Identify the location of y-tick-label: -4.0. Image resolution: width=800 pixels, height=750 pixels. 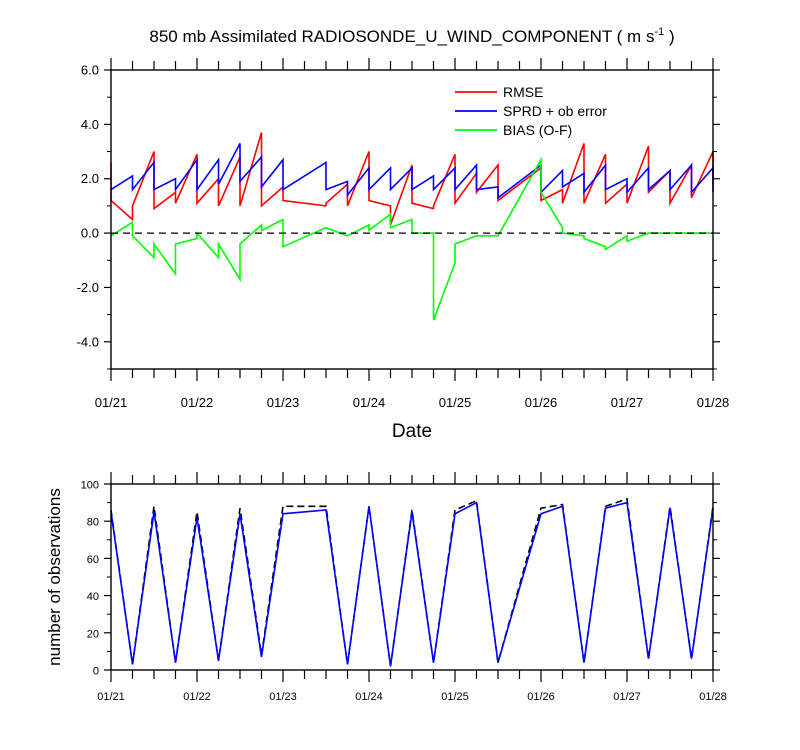
(88, 341).